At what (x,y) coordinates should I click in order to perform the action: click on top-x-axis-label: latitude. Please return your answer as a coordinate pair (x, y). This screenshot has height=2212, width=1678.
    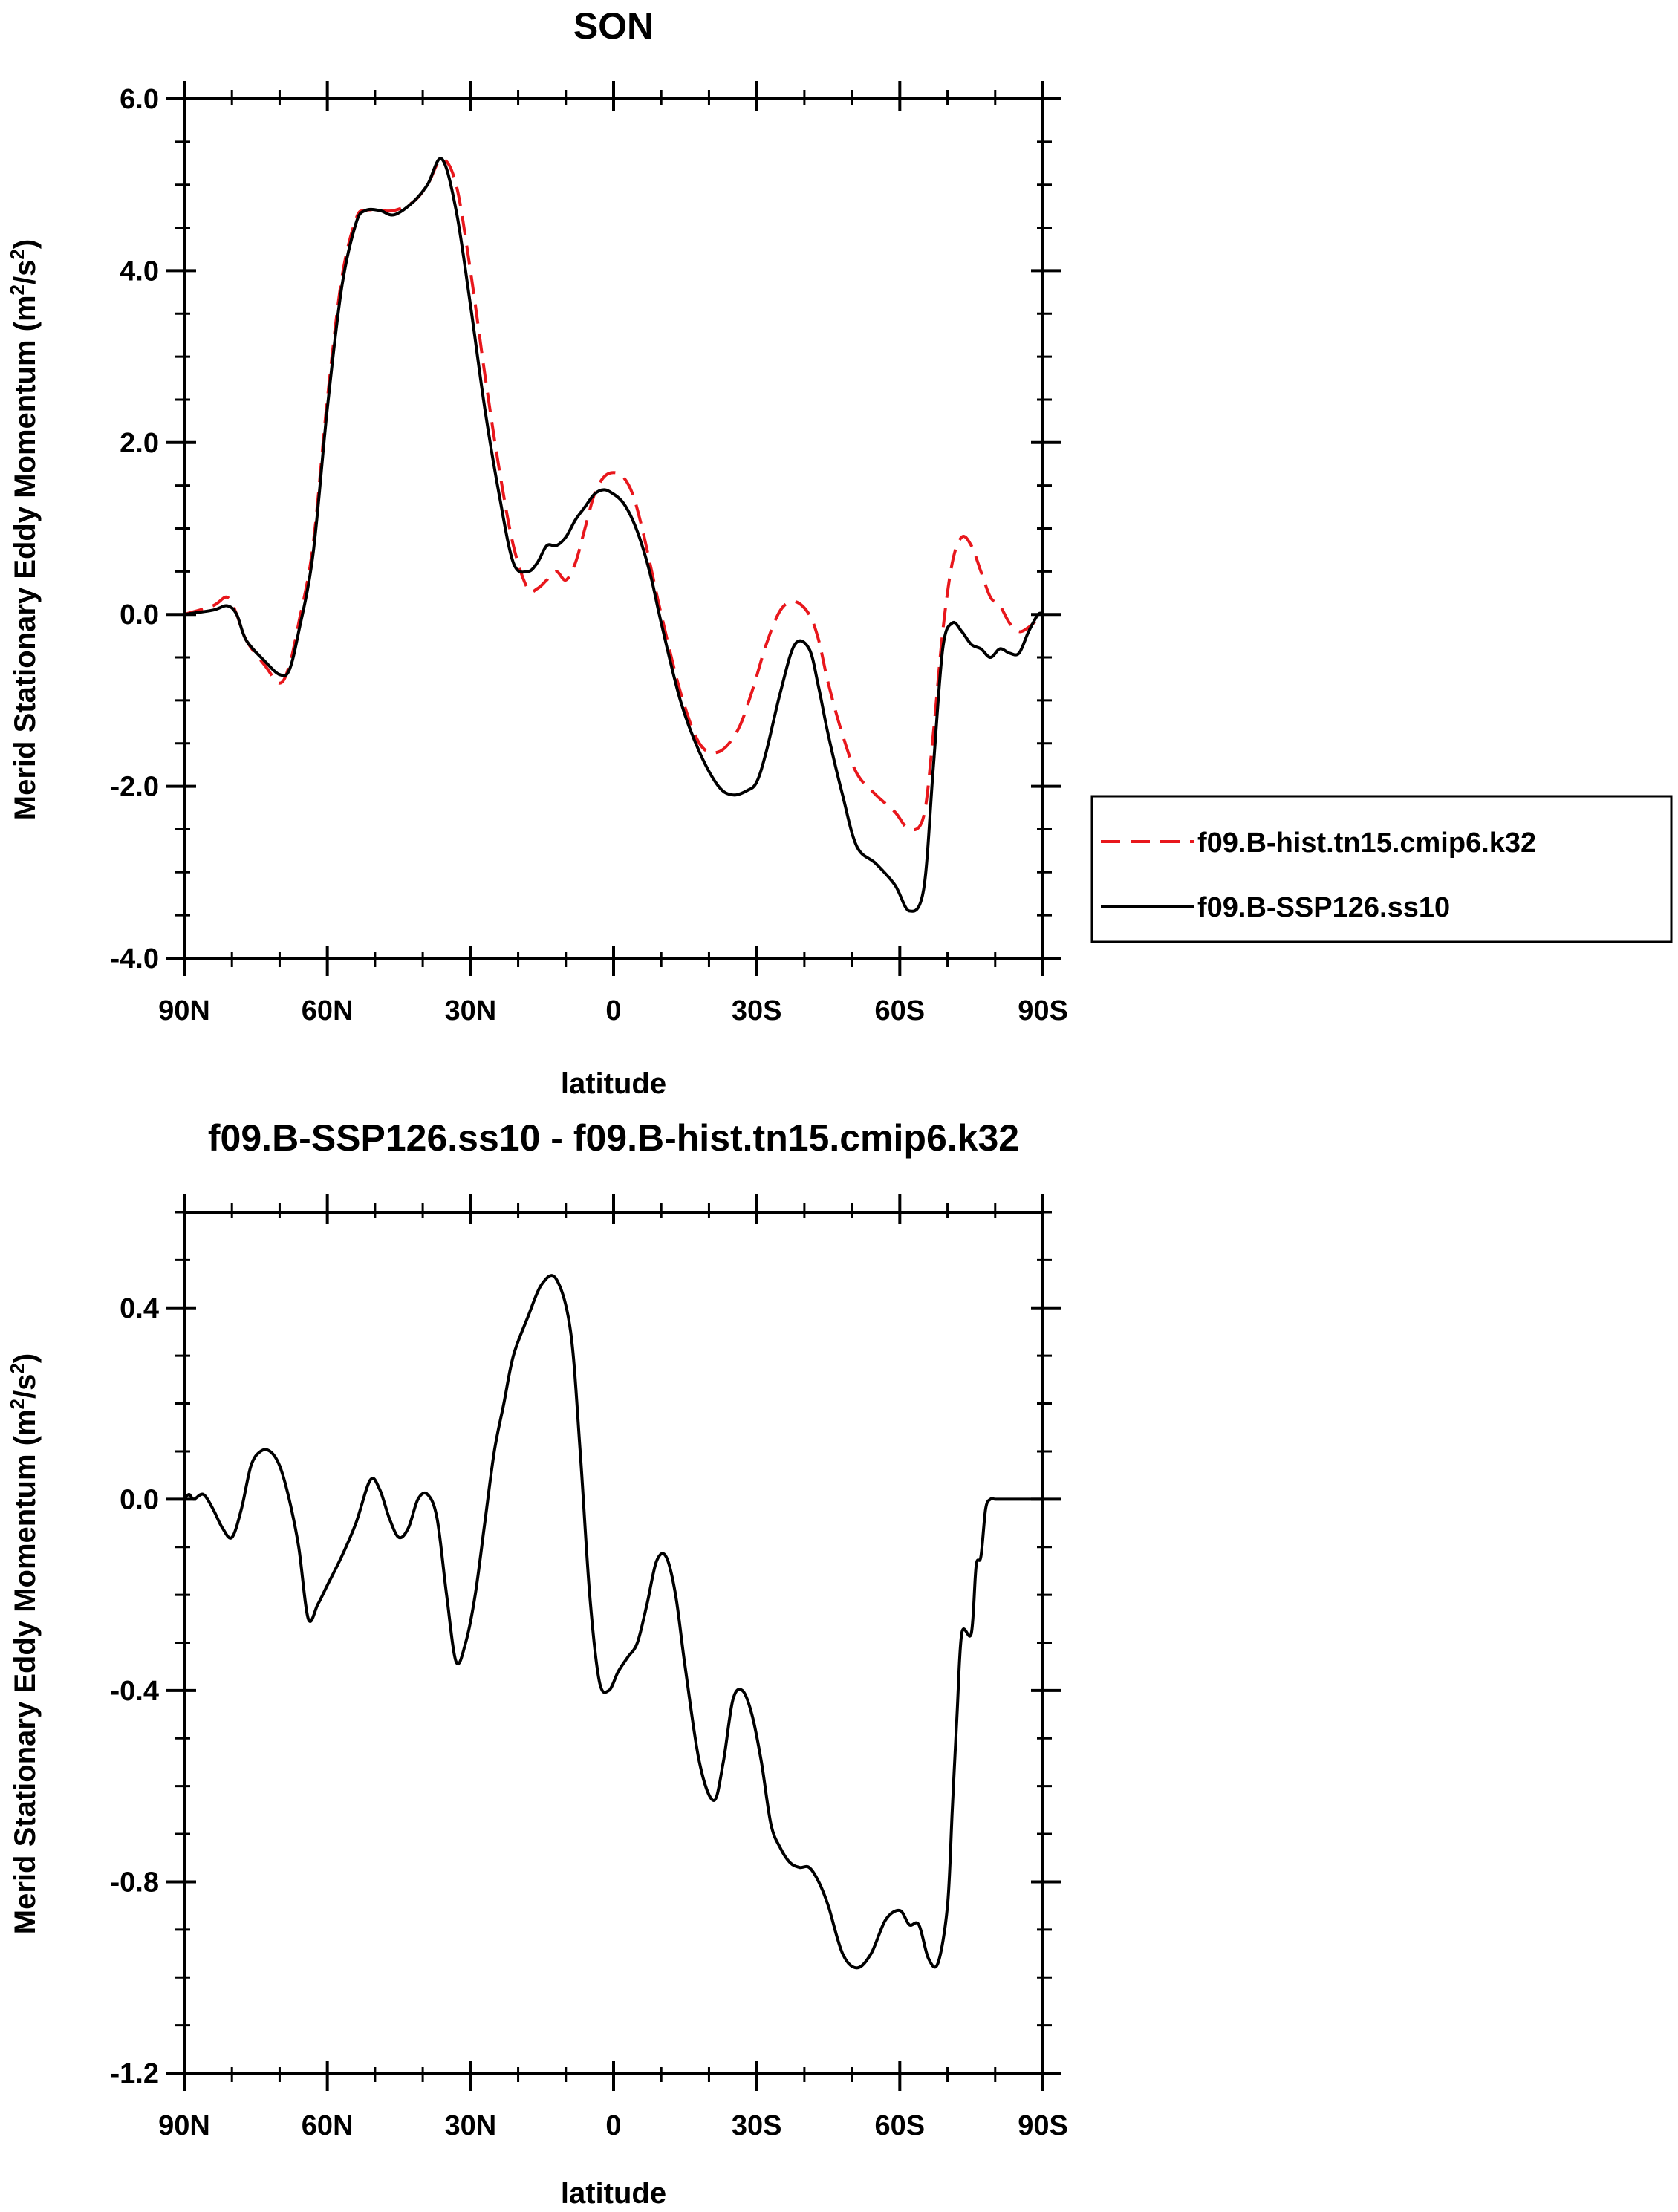
    Looking at the image, I should click on (613, 1083).